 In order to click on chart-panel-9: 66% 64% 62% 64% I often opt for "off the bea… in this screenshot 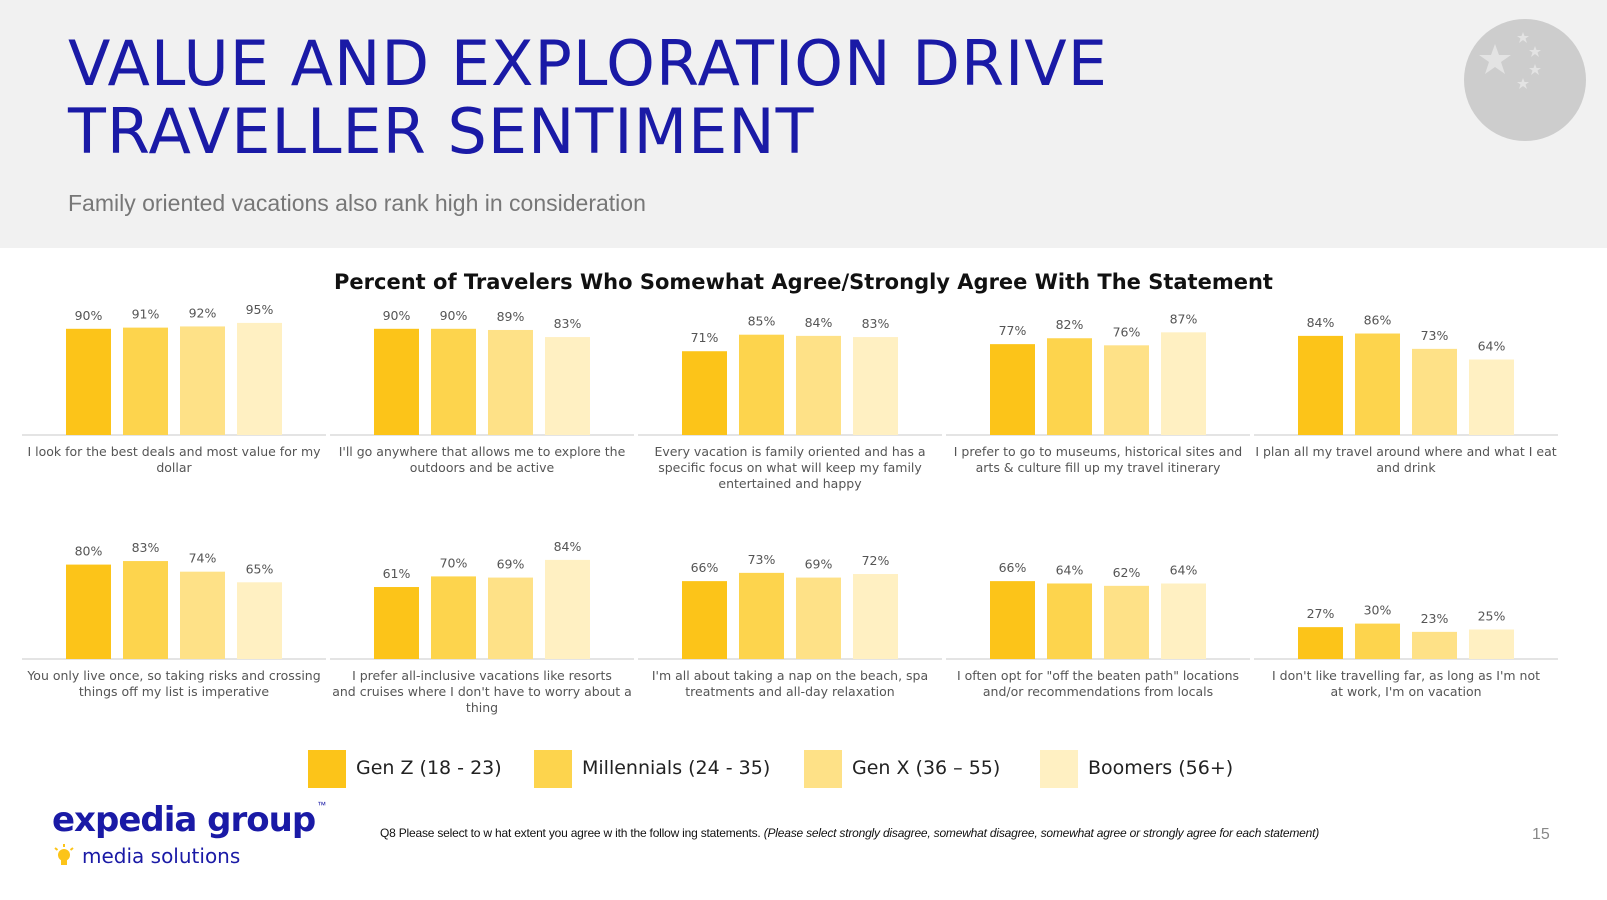, I will do `click(1098, 629)`.